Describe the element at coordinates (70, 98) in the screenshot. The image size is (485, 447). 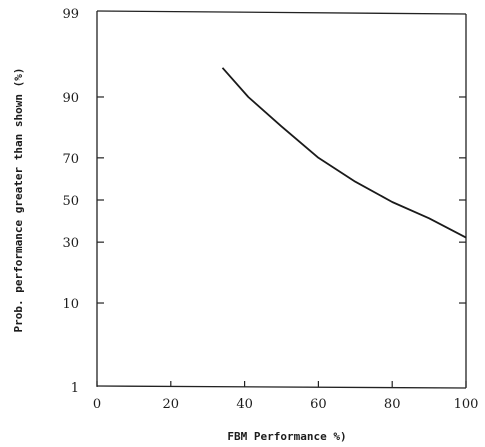
I see `y-tick-label: 90` at that location.